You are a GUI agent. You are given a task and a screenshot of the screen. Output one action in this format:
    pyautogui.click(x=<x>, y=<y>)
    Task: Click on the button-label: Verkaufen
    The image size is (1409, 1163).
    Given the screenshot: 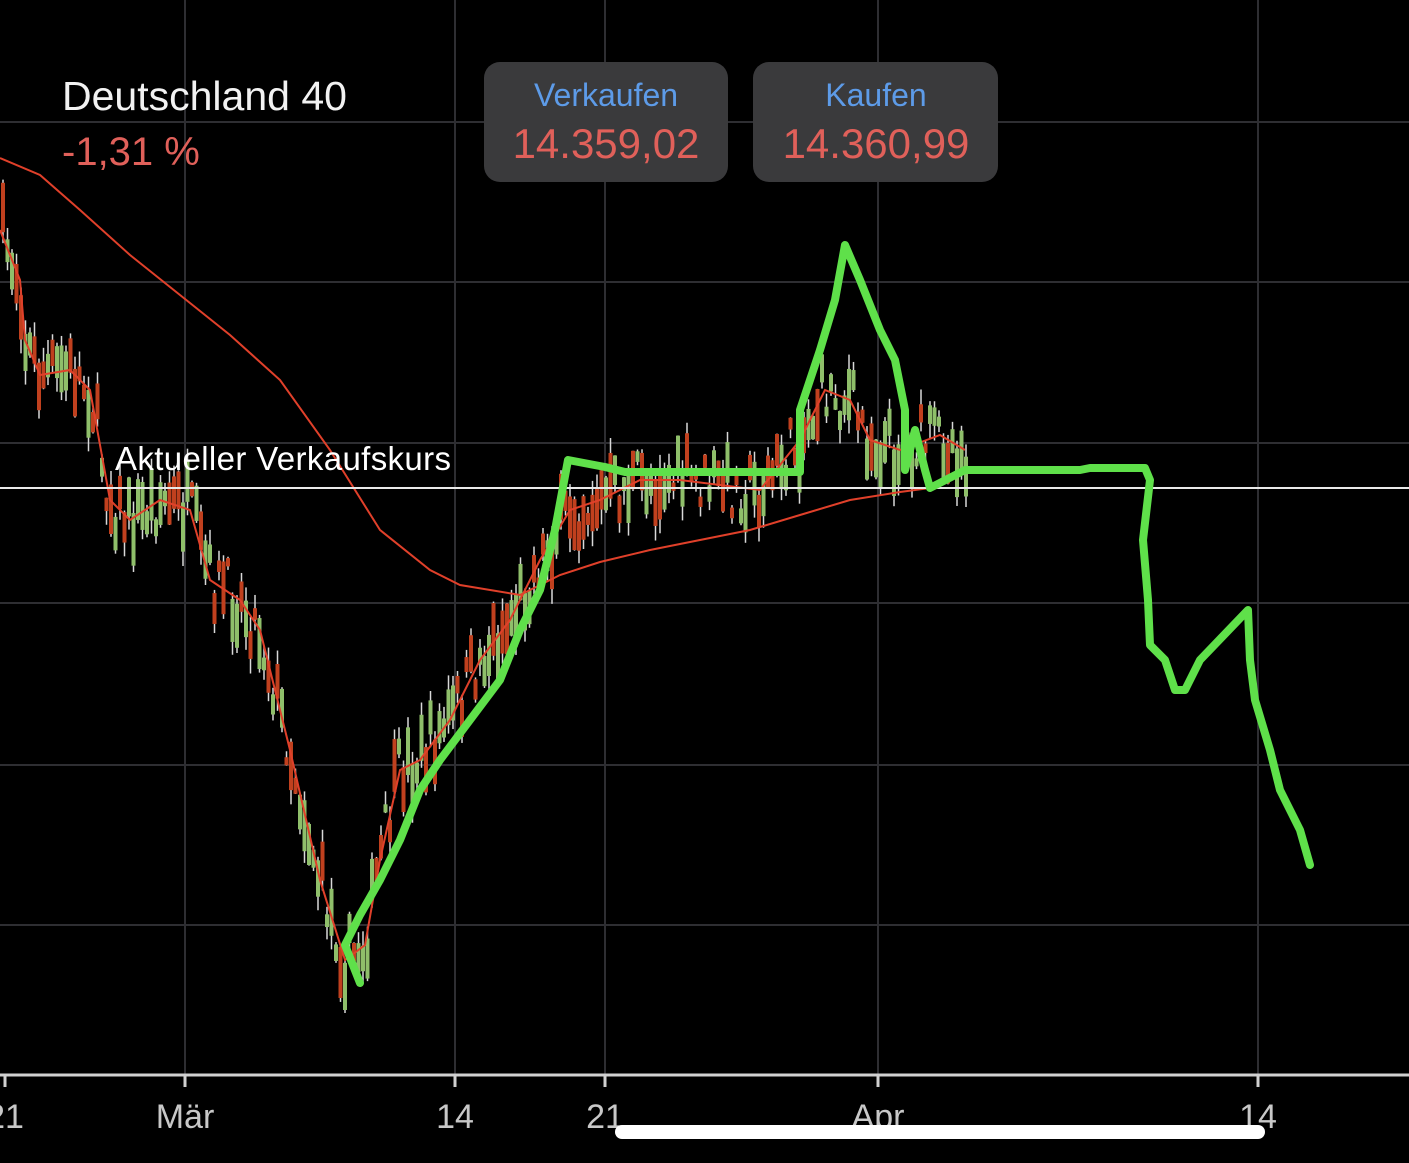 What is the action you would take?
    pyautogui.click(x=606, y=95)
    